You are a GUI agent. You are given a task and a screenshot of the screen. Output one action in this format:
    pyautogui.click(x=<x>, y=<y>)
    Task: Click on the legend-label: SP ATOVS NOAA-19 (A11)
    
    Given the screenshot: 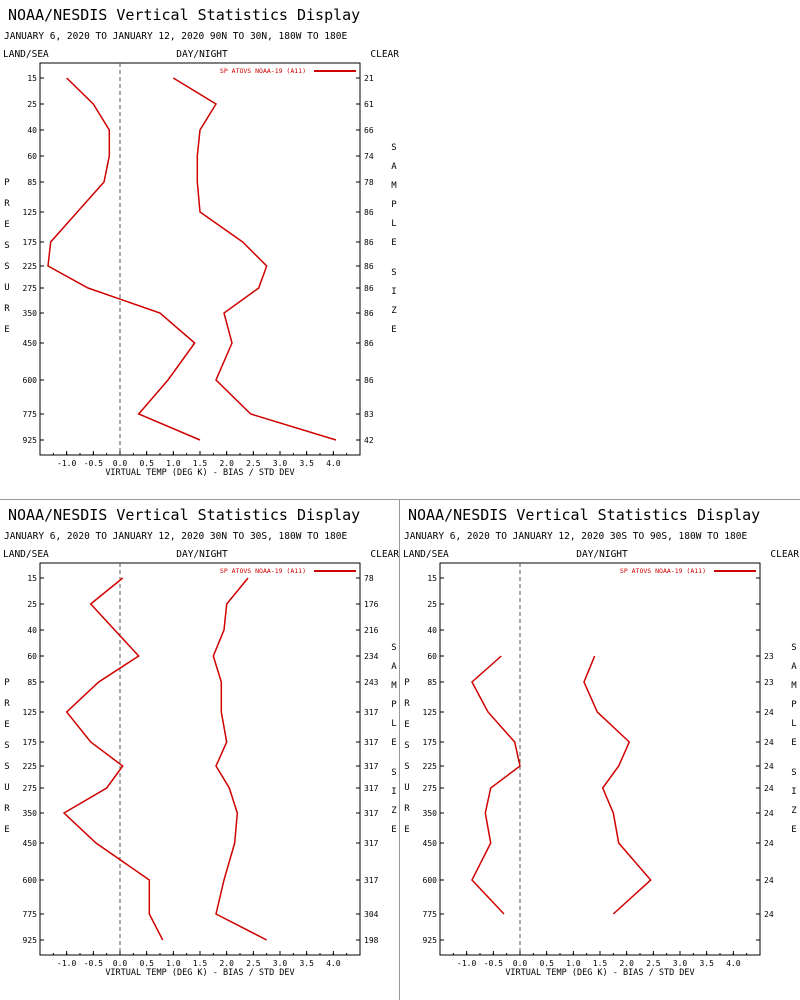 What is the action you would take?
    pyautogui.click(x=263, y=571)
    